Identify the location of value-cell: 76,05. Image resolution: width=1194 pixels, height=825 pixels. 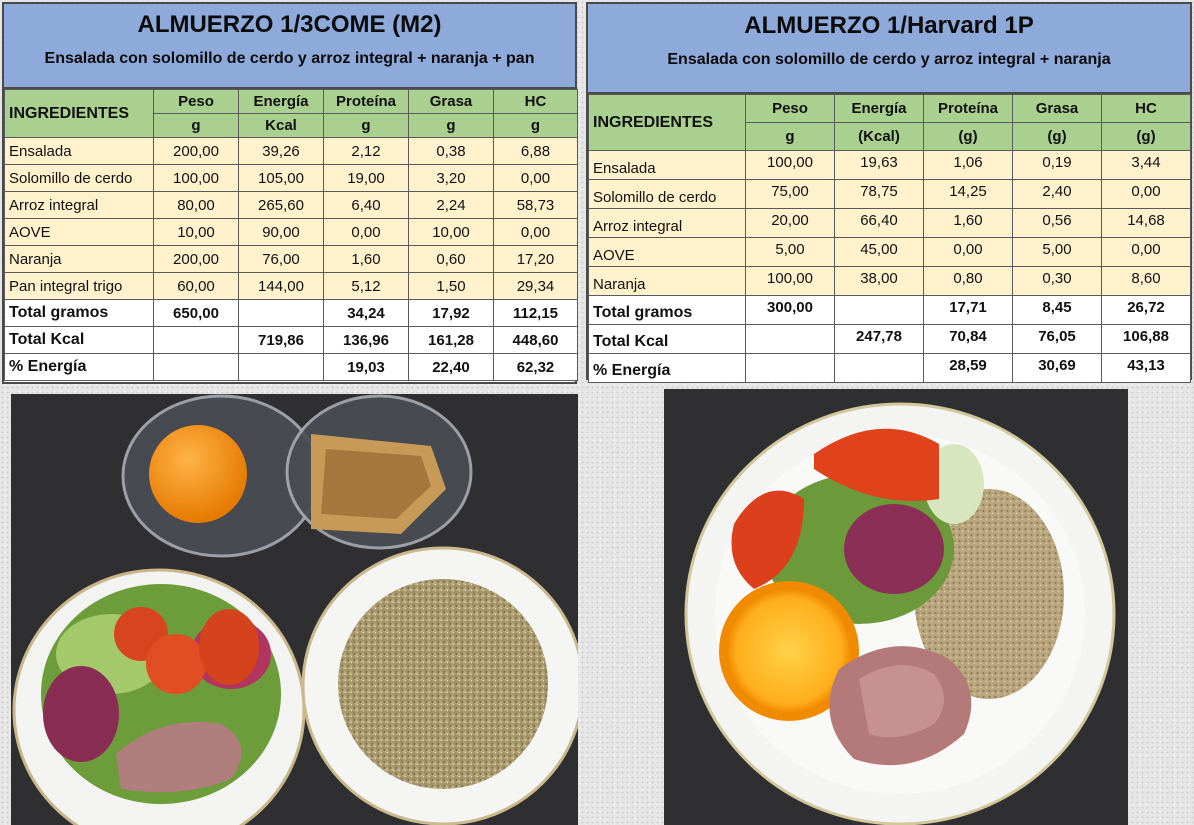
(1057, 339).